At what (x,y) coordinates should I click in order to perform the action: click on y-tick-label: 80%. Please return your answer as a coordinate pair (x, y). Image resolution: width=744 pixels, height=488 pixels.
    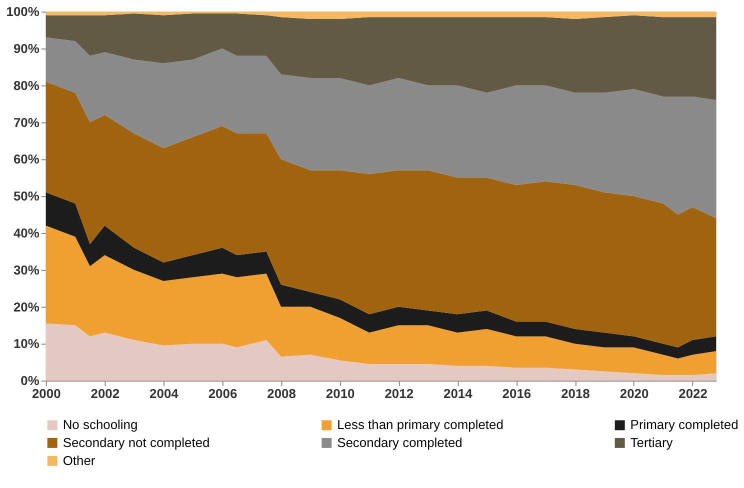
    Looking at the image, I should click on (26, 85).